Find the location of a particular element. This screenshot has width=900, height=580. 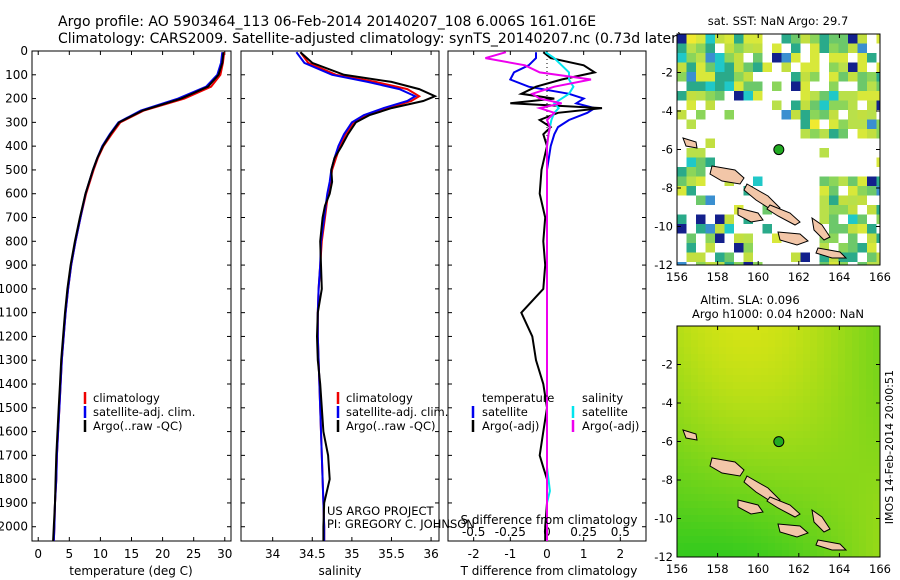

sst-map-ticks: 156 158 160 162 164 166 -2 -4 -6 -8 -10 -12 is located at coordinates (772, 159).